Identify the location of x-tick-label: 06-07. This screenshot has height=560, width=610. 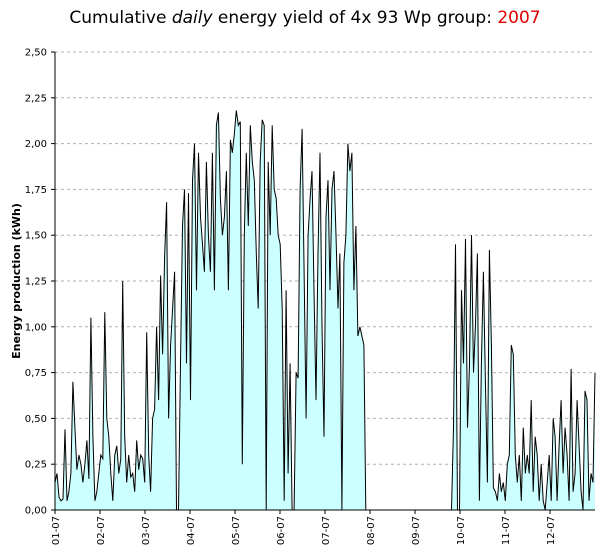
(281, 530).